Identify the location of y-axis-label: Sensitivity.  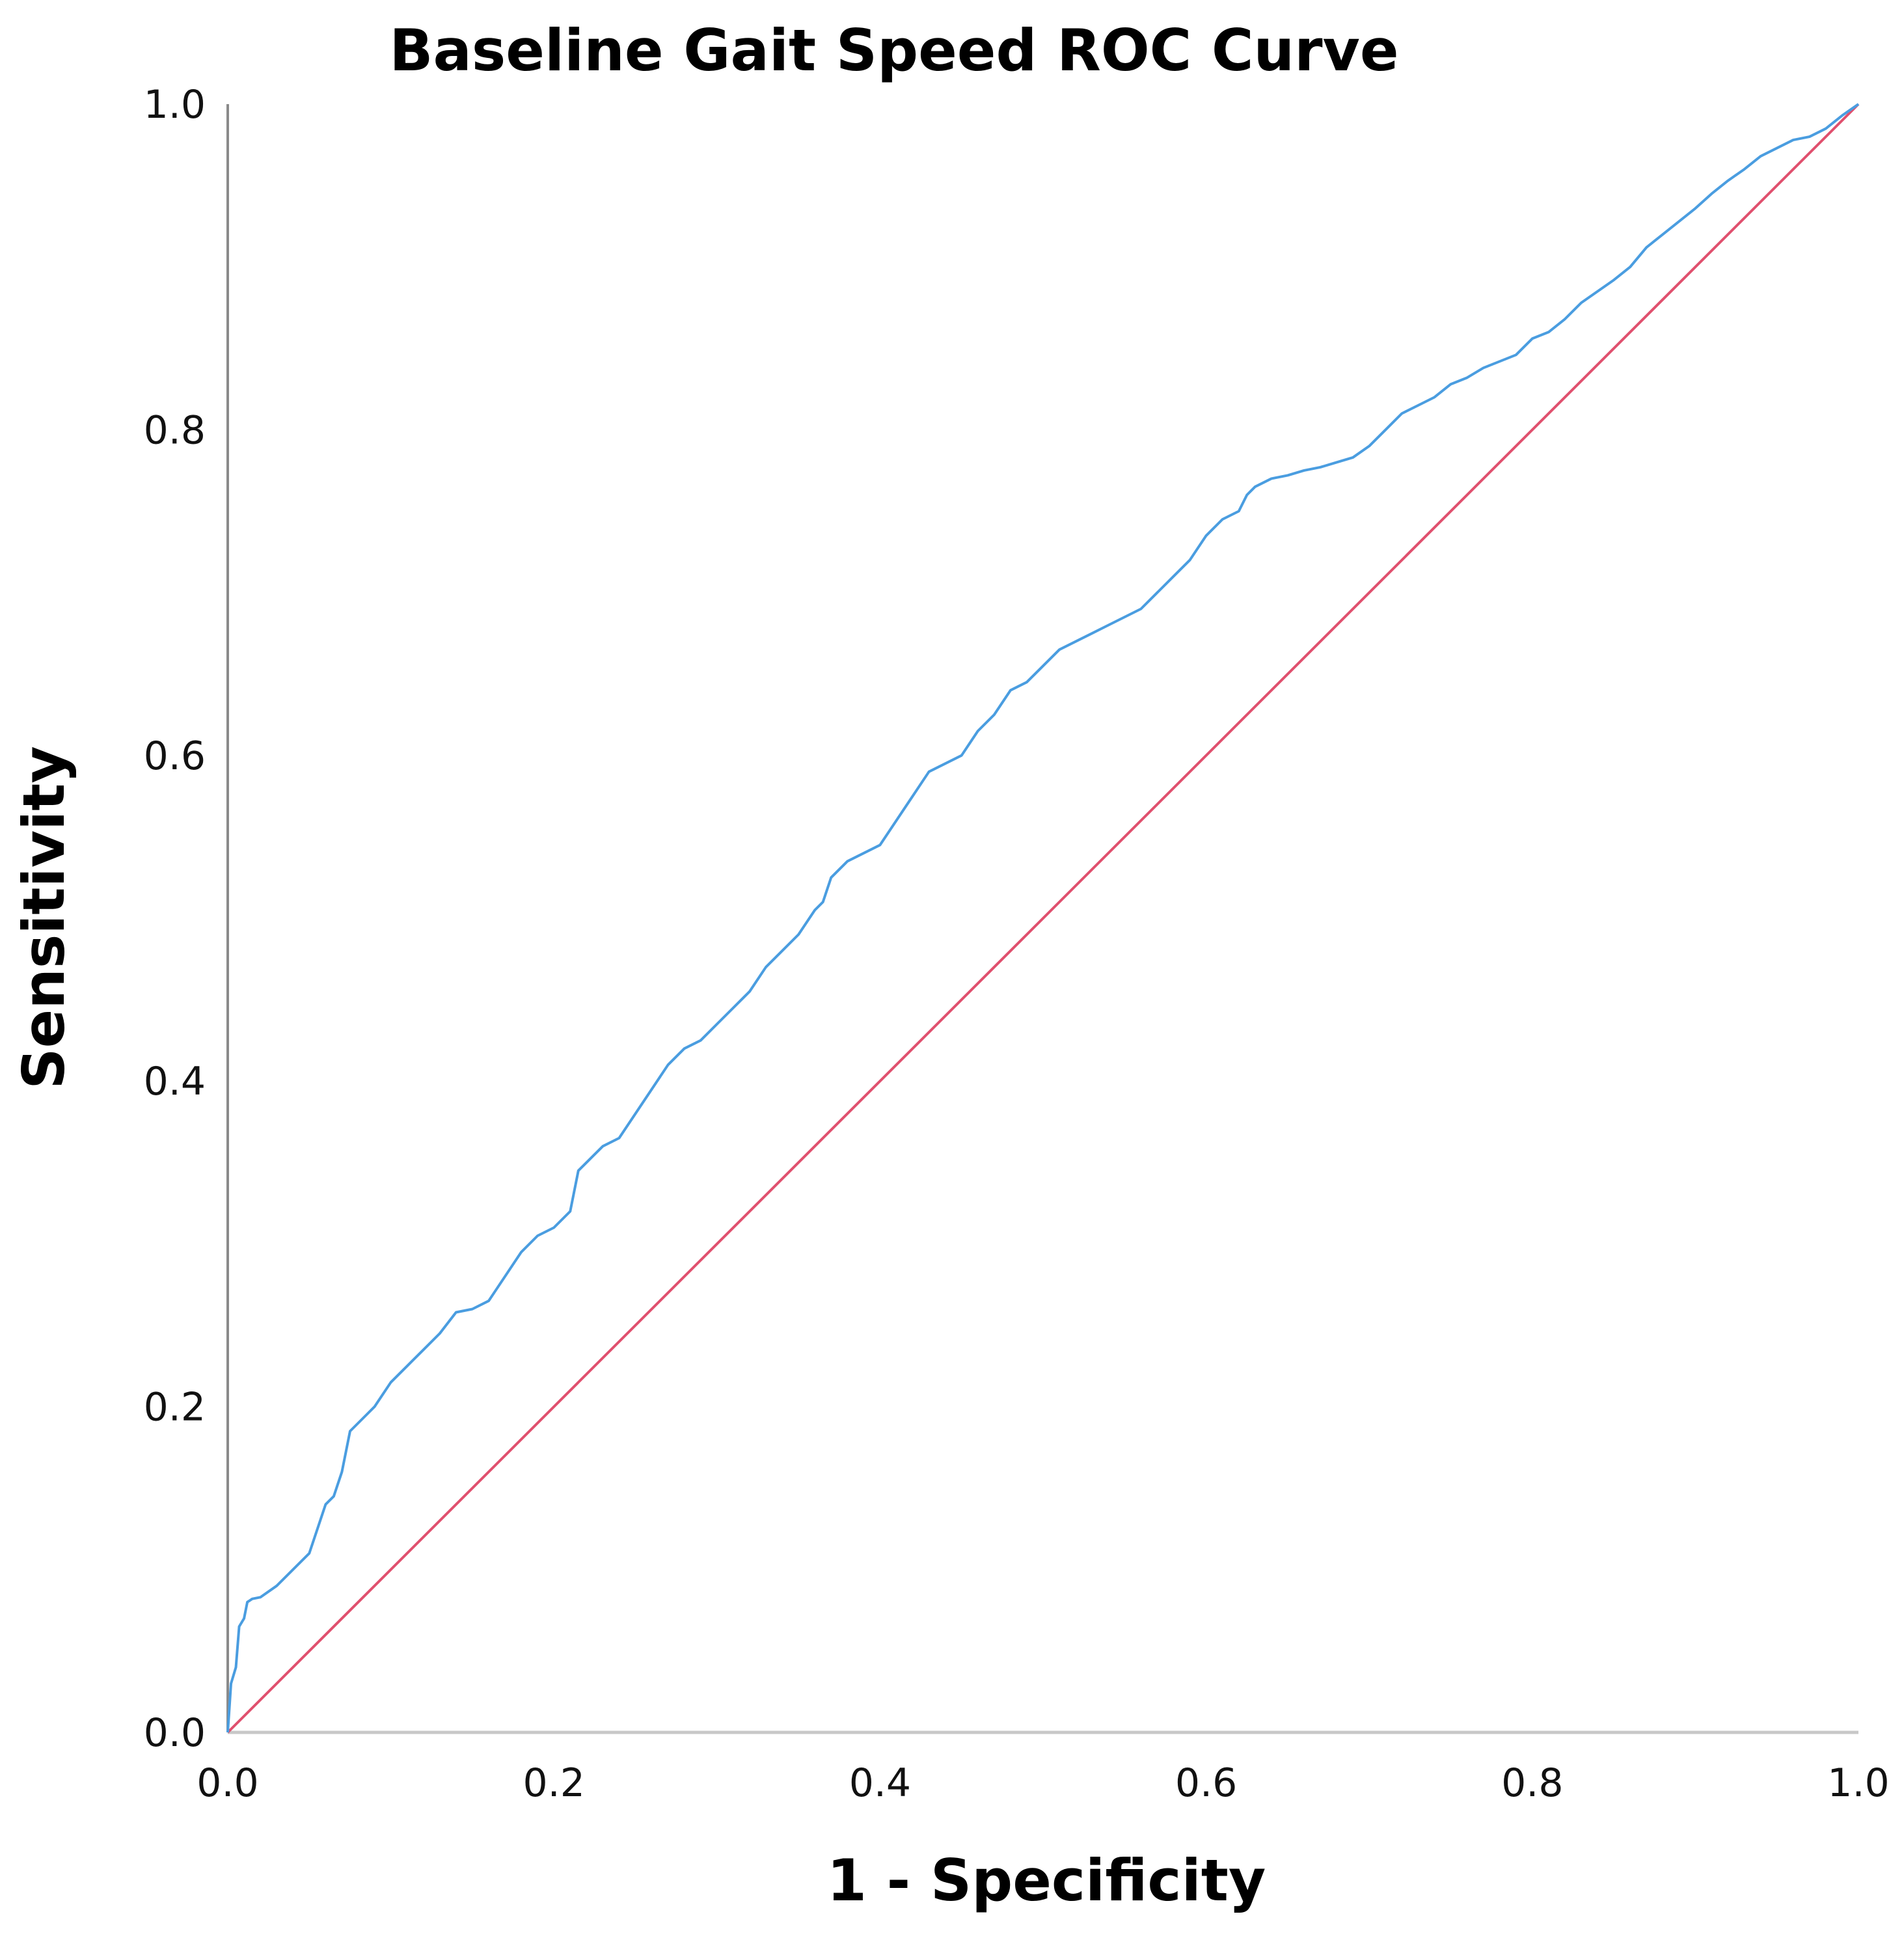
(43, 918).